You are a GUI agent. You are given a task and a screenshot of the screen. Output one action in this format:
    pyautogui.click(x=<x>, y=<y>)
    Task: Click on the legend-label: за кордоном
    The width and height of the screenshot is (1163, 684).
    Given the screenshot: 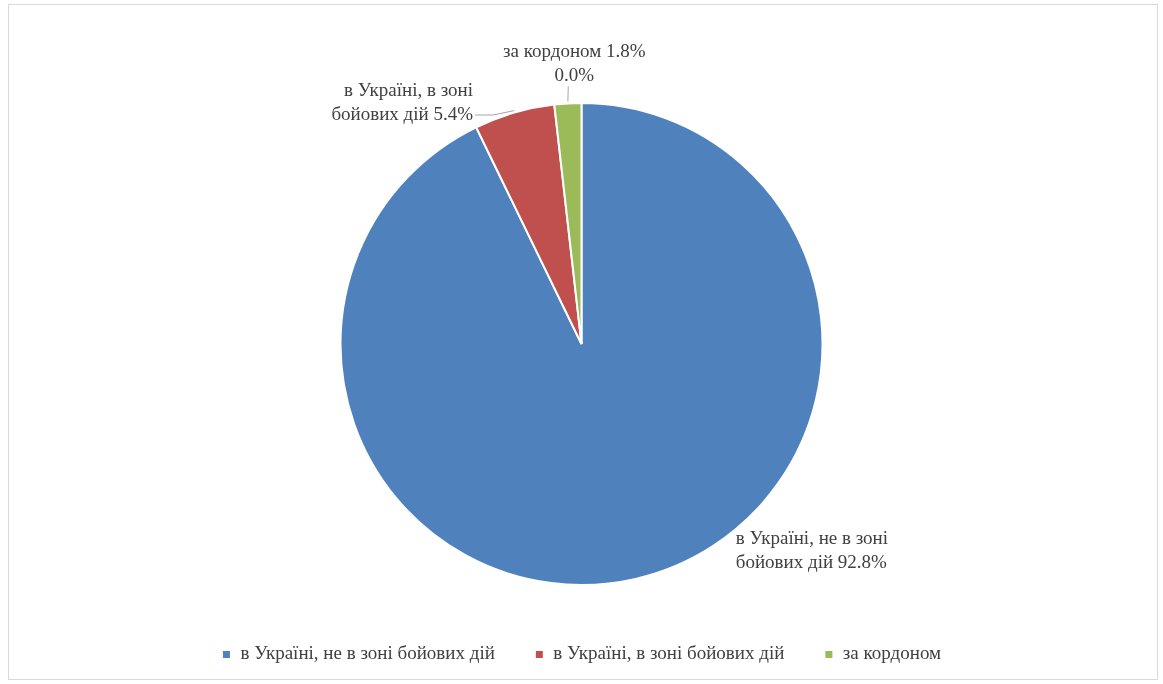 What is the action you would take?
    pyautogui.click(x=892, y=653)
    